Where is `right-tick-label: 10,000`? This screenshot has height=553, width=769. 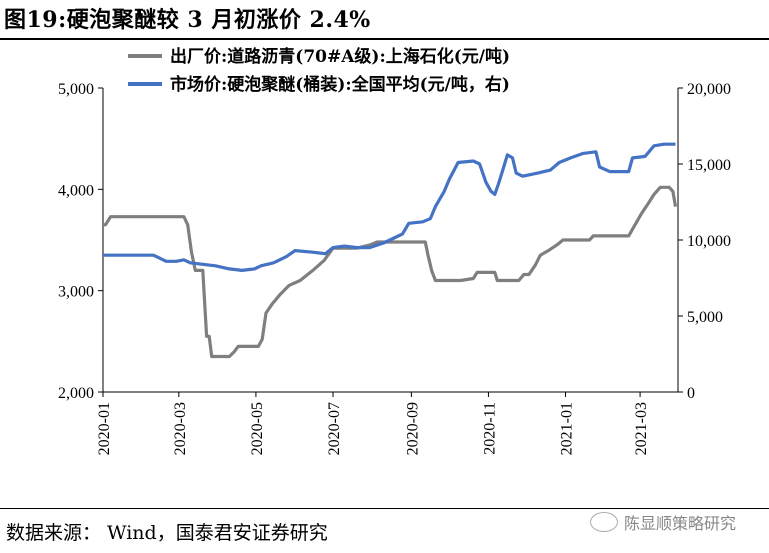
right-tick-label: 10,000 is located at coordinates (709, 241).